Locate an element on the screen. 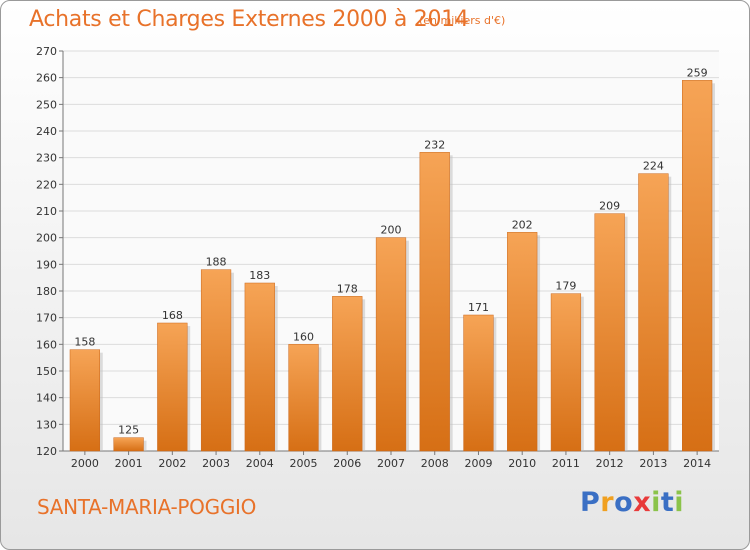 The width and height of the screenshot is (750, 550). y-tick-label: 250 is located at coordinates (46, 104).